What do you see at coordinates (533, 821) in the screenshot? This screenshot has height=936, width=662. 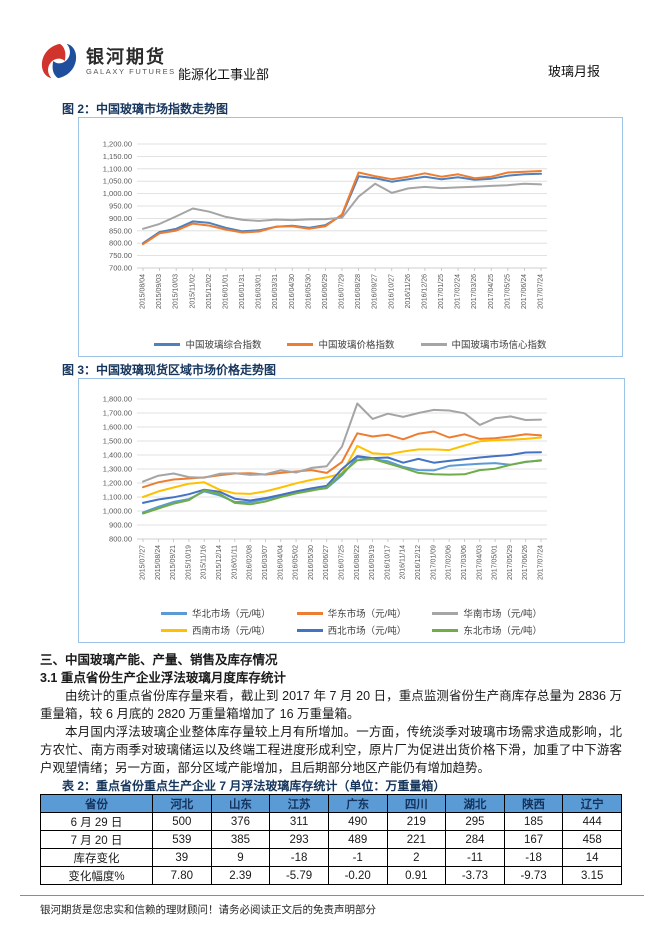 I see `table-cell: 185` at bounding box center [533, 821].